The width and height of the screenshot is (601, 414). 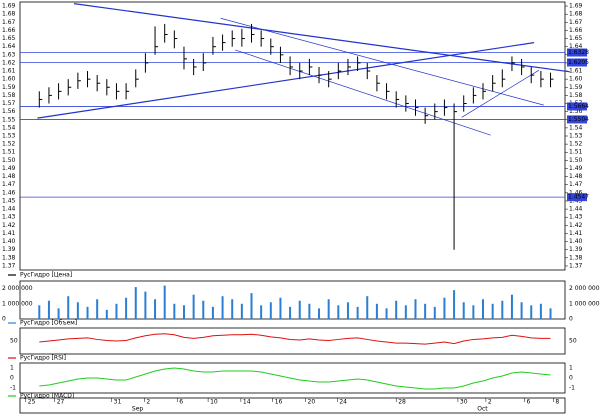 I want to click on y-tick-label: 1.64, so click(x=576, y=46).